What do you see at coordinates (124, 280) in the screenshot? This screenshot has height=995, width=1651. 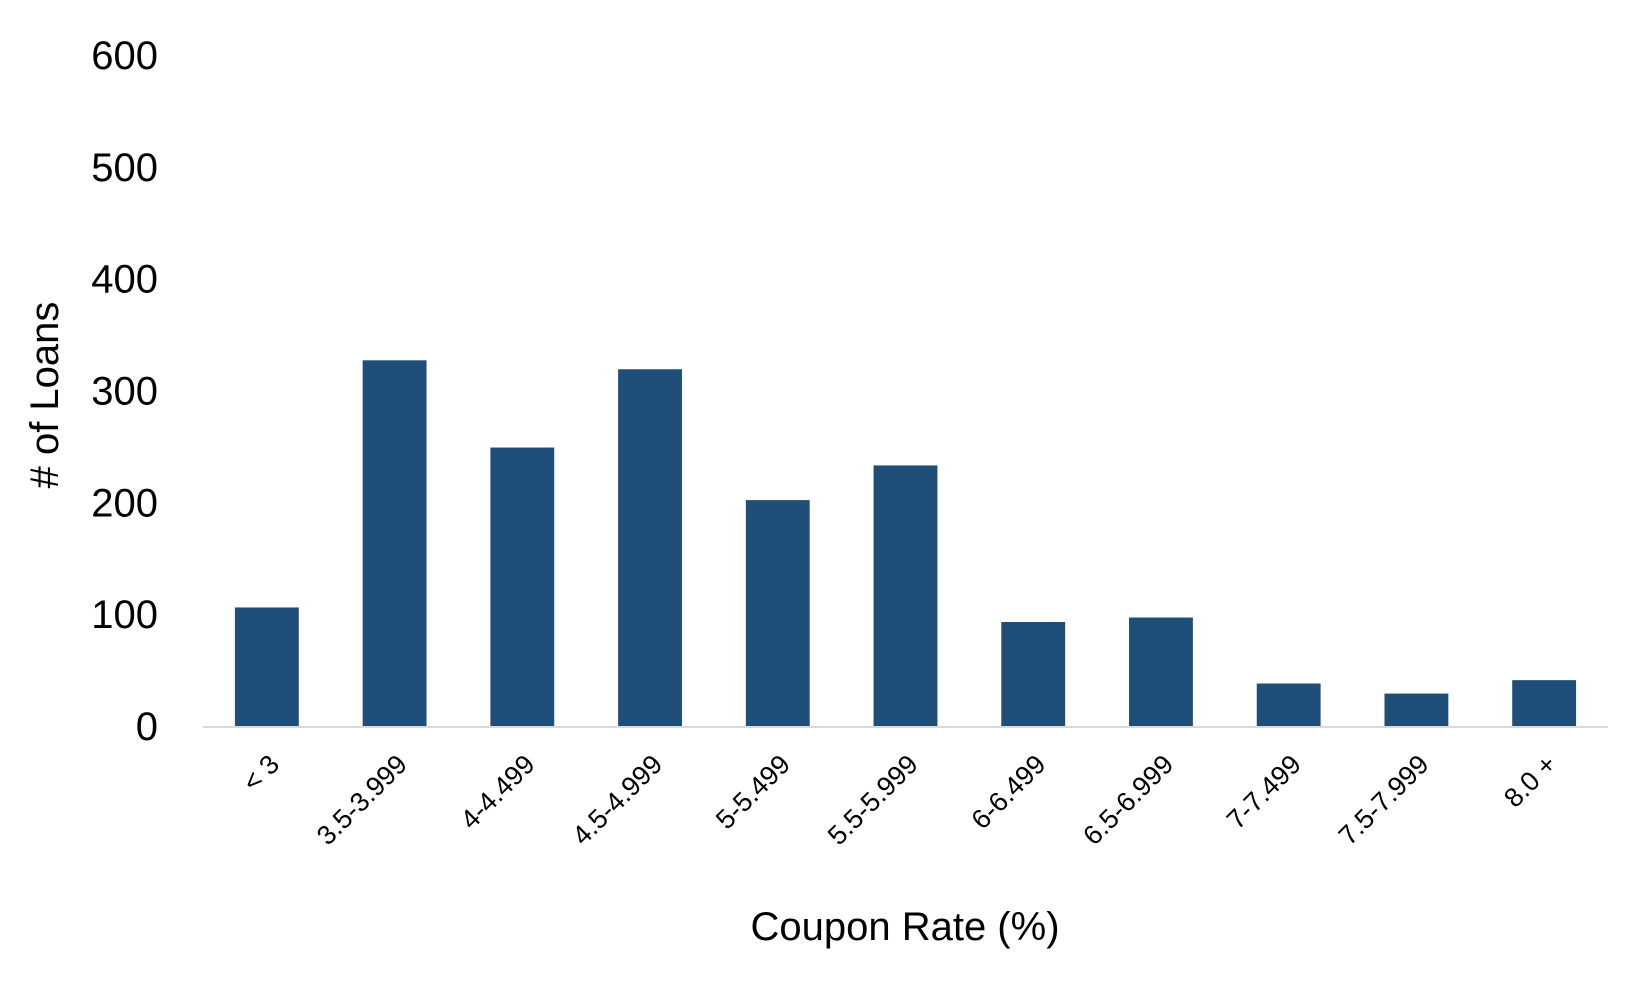 I see `y-tick-label: 400` at bounding box center [124, 280].